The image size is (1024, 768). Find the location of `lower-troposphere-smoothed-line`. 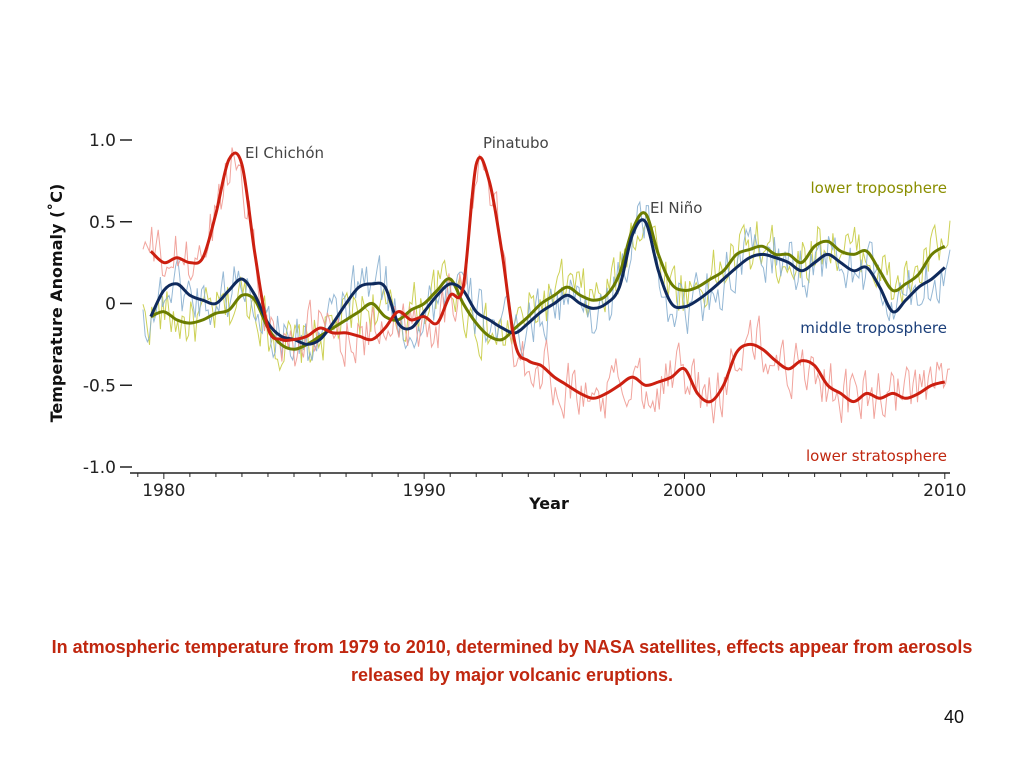

lower-troposphere-smoothed-line is located at coordinates (548, 281).